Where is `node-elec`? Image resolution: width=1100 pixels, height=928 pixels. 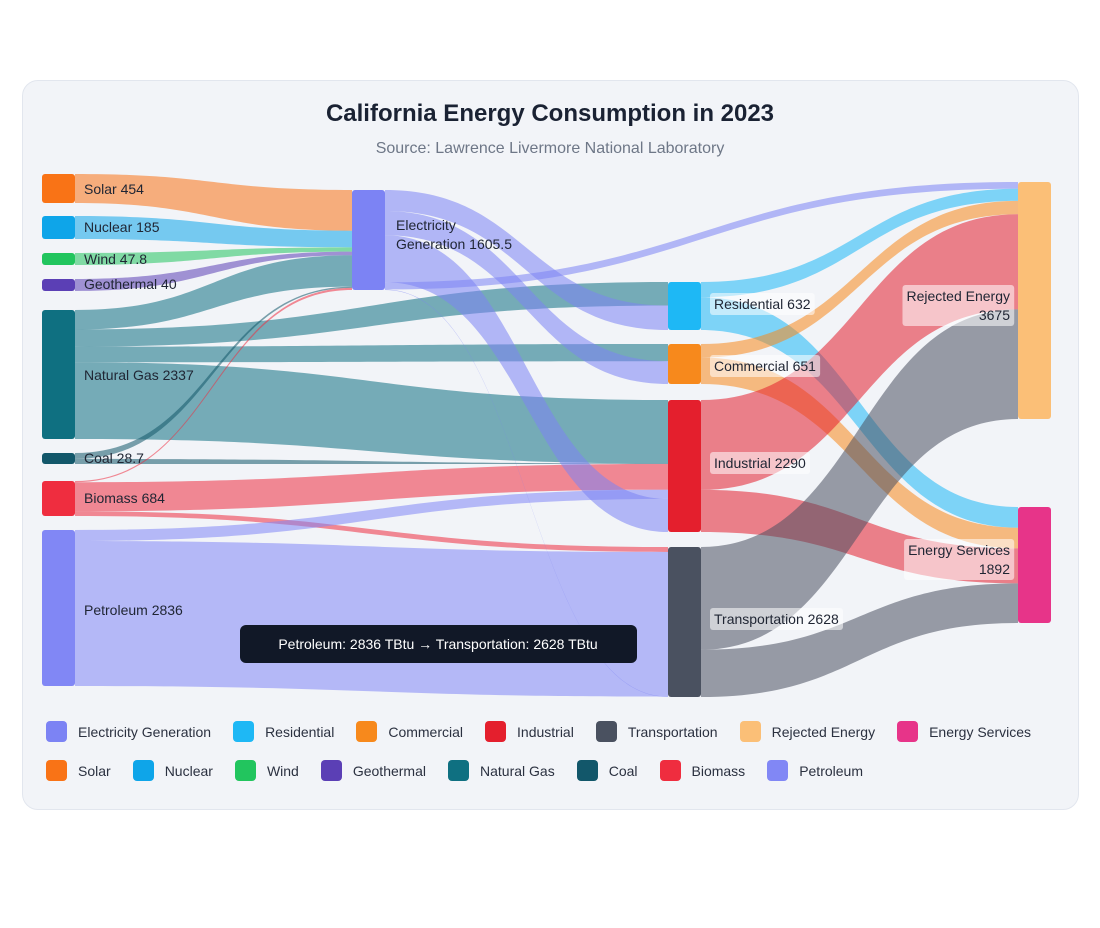 node-elec is located at coordinates (368, 240).